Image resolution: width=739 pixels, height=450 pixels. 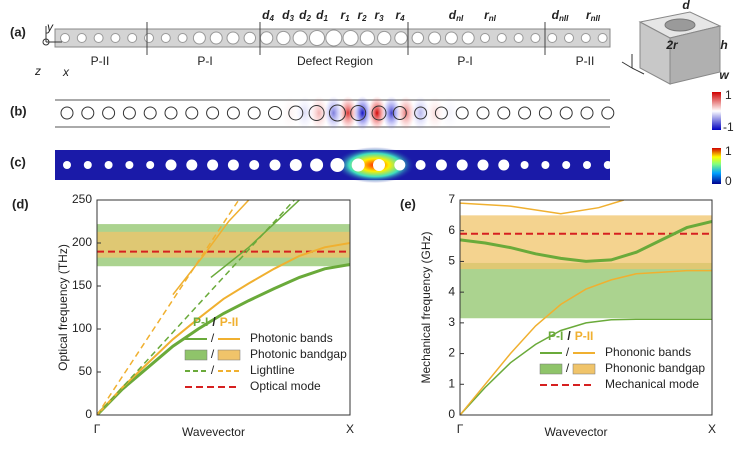 I want to click on y-tick-label: 5, so click(x=451, y=261).